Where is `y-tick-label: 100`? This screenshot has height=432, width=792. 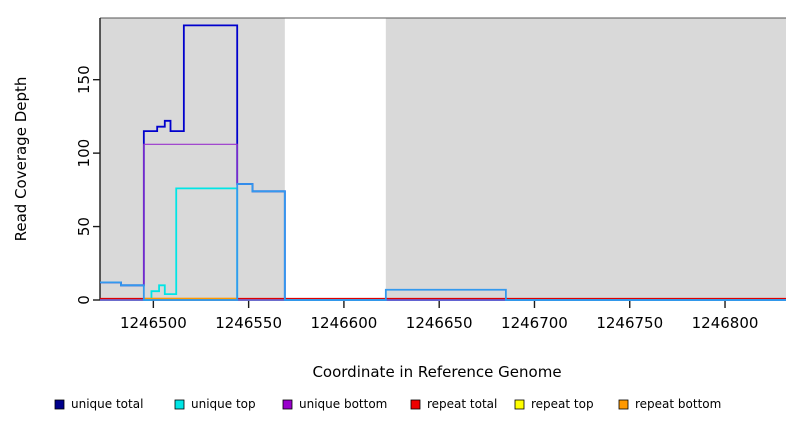
y-tick-label: 100 is located at coordinates (84, 153).